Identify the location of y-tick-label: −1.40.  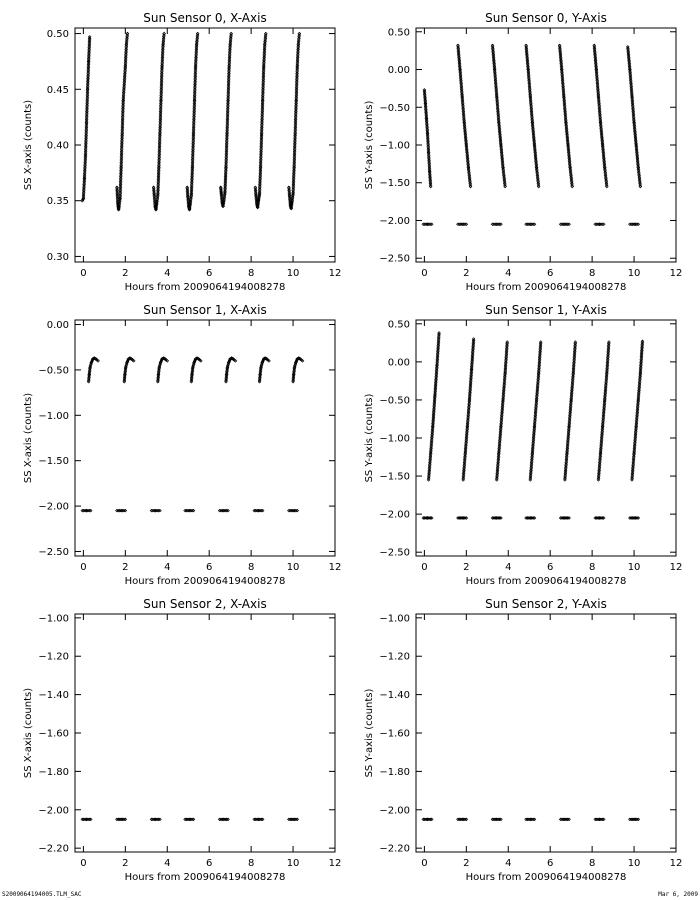
(394, 695).